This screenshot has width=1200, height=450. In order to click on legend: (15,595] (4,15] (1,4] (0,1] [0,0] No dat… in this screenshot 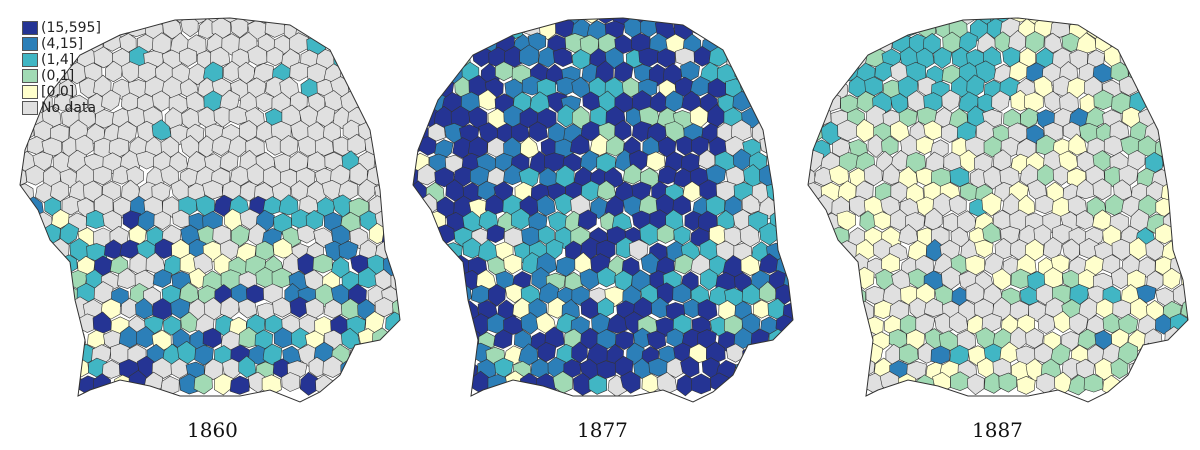, I will do `click(61, 68)`.